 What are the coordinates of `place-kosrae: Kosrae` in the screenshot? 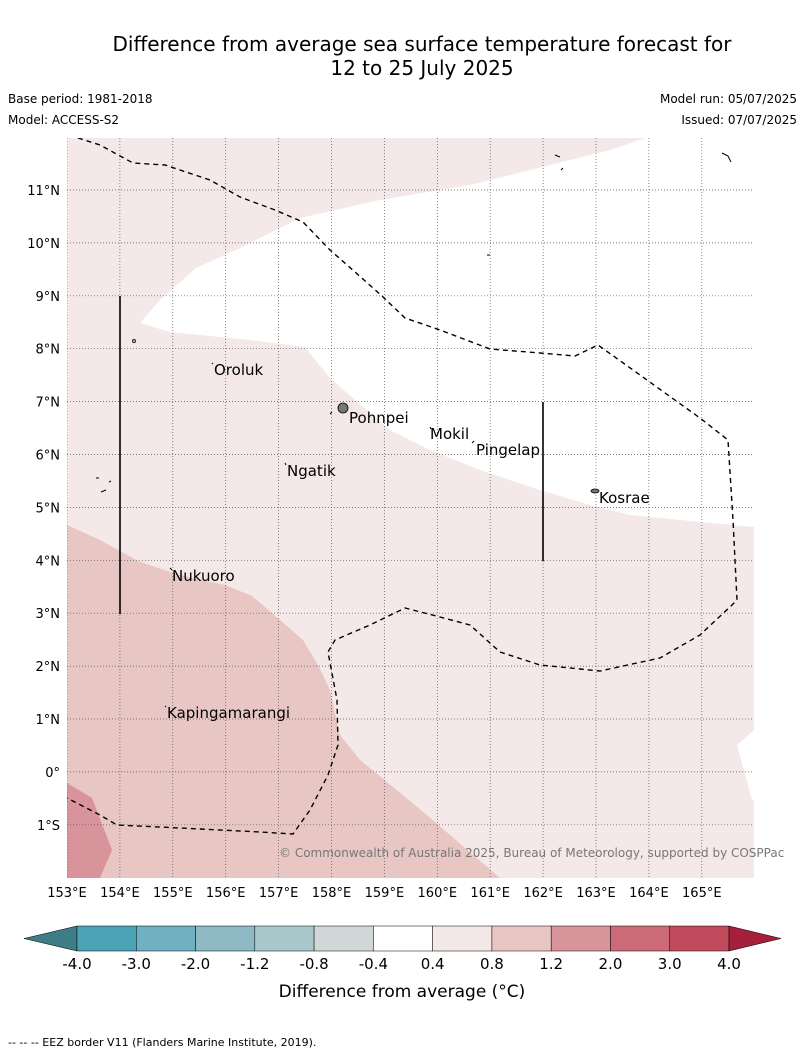 It's located at (624, 498).